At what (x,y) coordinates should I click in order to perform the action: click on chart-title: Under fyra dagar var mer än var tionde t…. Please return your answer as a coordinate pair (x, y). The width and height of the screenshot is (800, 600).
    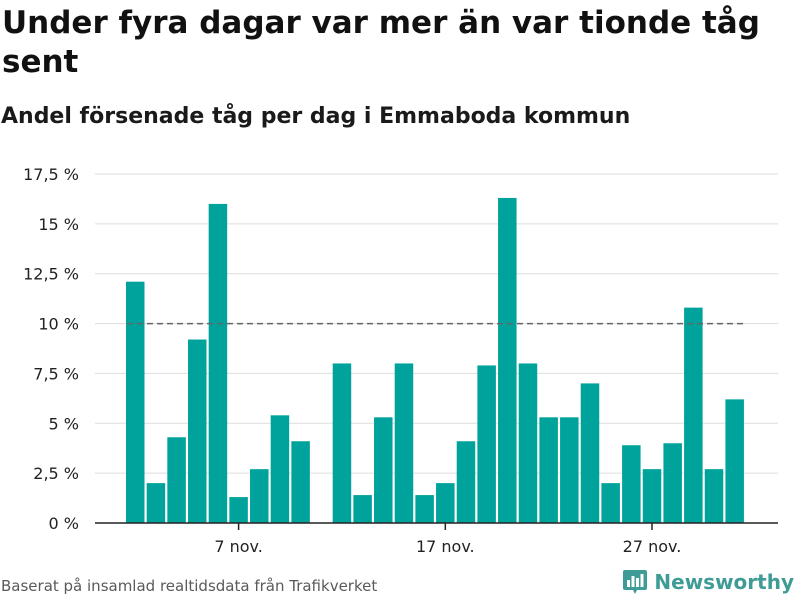
    Looking at the image, I should click on (381, 42).